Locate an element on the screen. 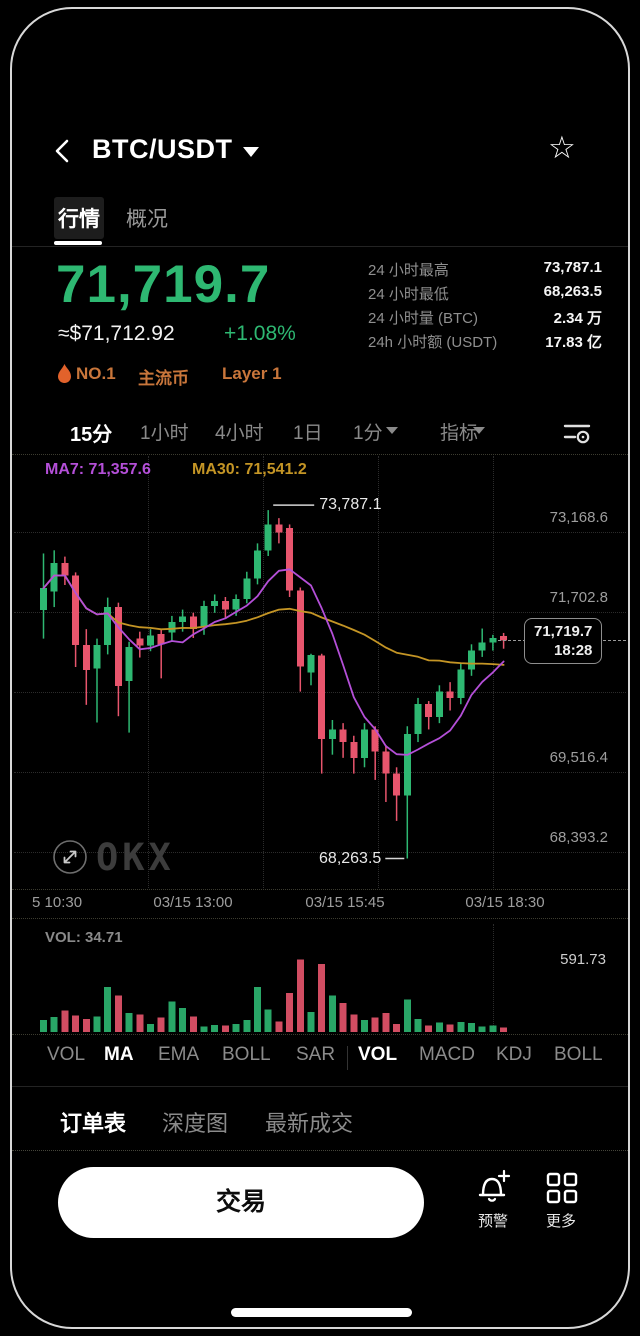 This screenshot has height=1336, width=640. token-badge: Layer 1 is located at coordinates (252, 373).